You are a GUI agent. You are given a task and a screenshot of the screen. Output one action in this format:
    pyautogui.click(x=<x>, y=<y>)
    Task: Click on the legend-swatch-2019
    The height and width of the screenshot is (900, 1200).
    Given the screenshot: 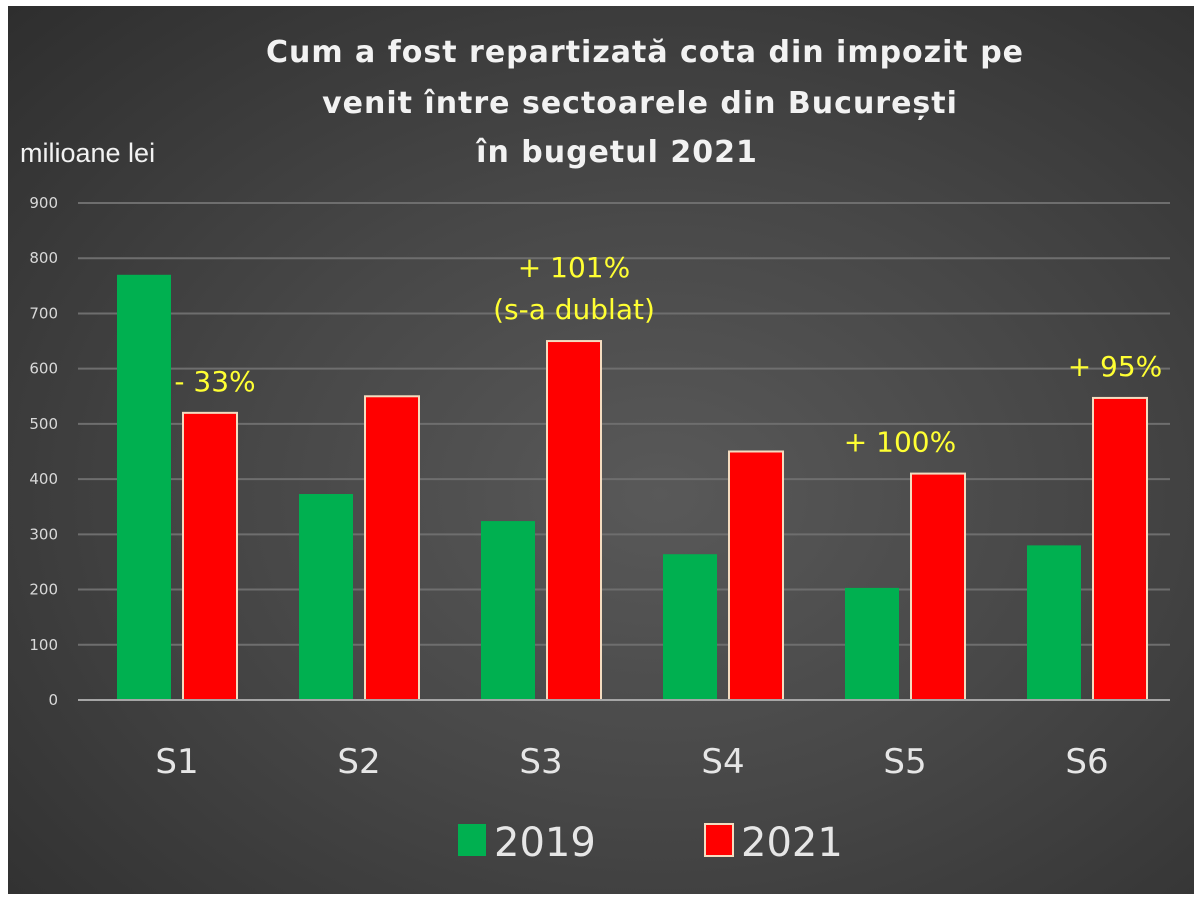 What is the action you would take?
    pyautogui.click(x=472, y=840)
    